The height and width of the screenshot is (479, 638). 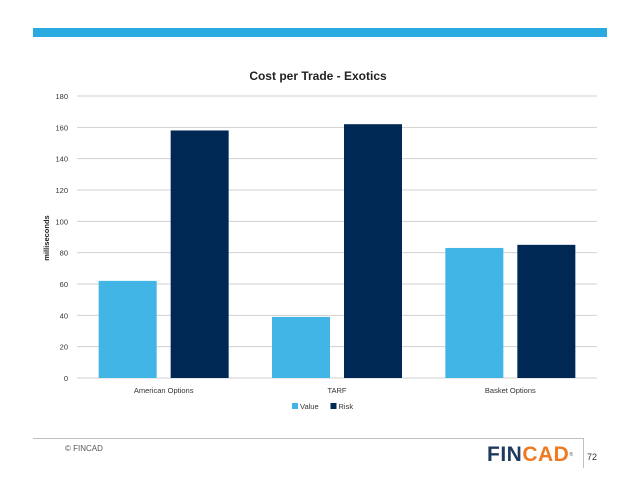 What do you see at coordinates (61, 190) in the screenshot?
I see `y-tick-label: 120` at bounding box center [61, 190].